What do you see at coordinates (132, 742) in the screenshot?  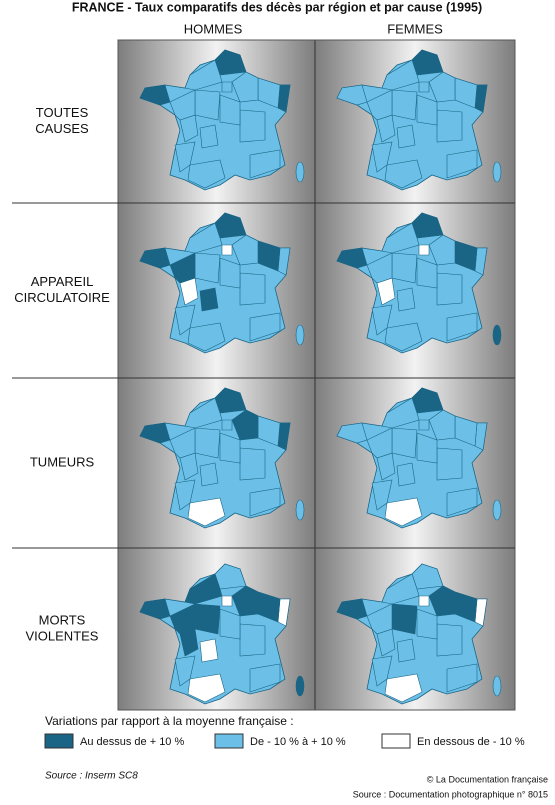 I see `legend-label: Au dessus de + 10 %` at bounding box center [132, 742].